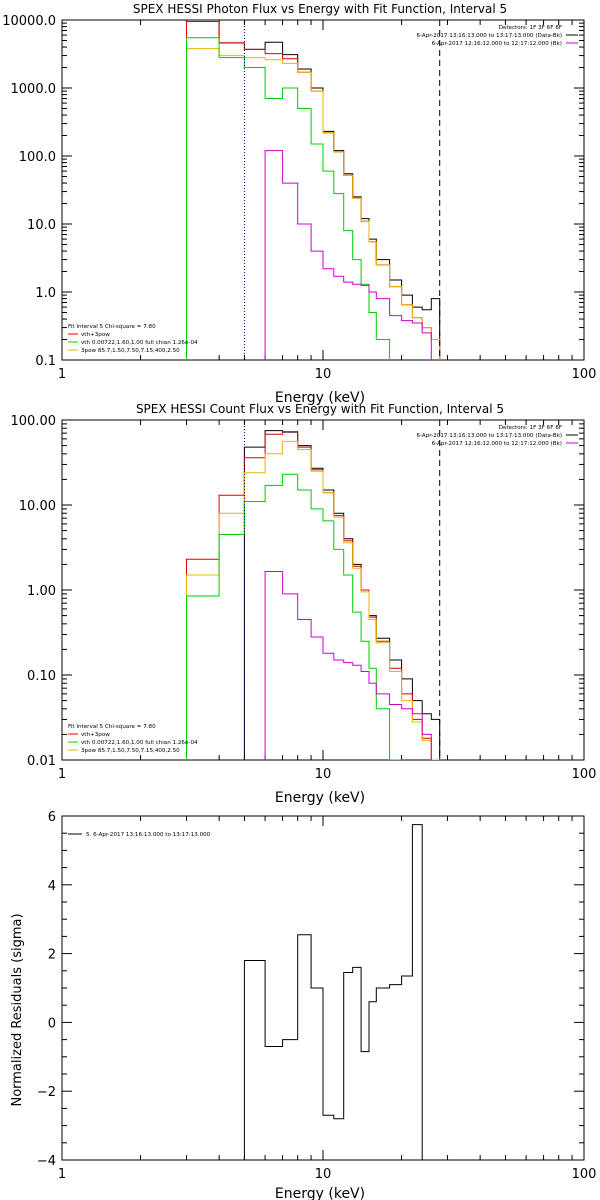 This screenshot has height=1200, width=600. Describe the element at coordinates (320, 1193) in the screenshot. I see `panel3-xlabel: Energy (keV)` at that location.